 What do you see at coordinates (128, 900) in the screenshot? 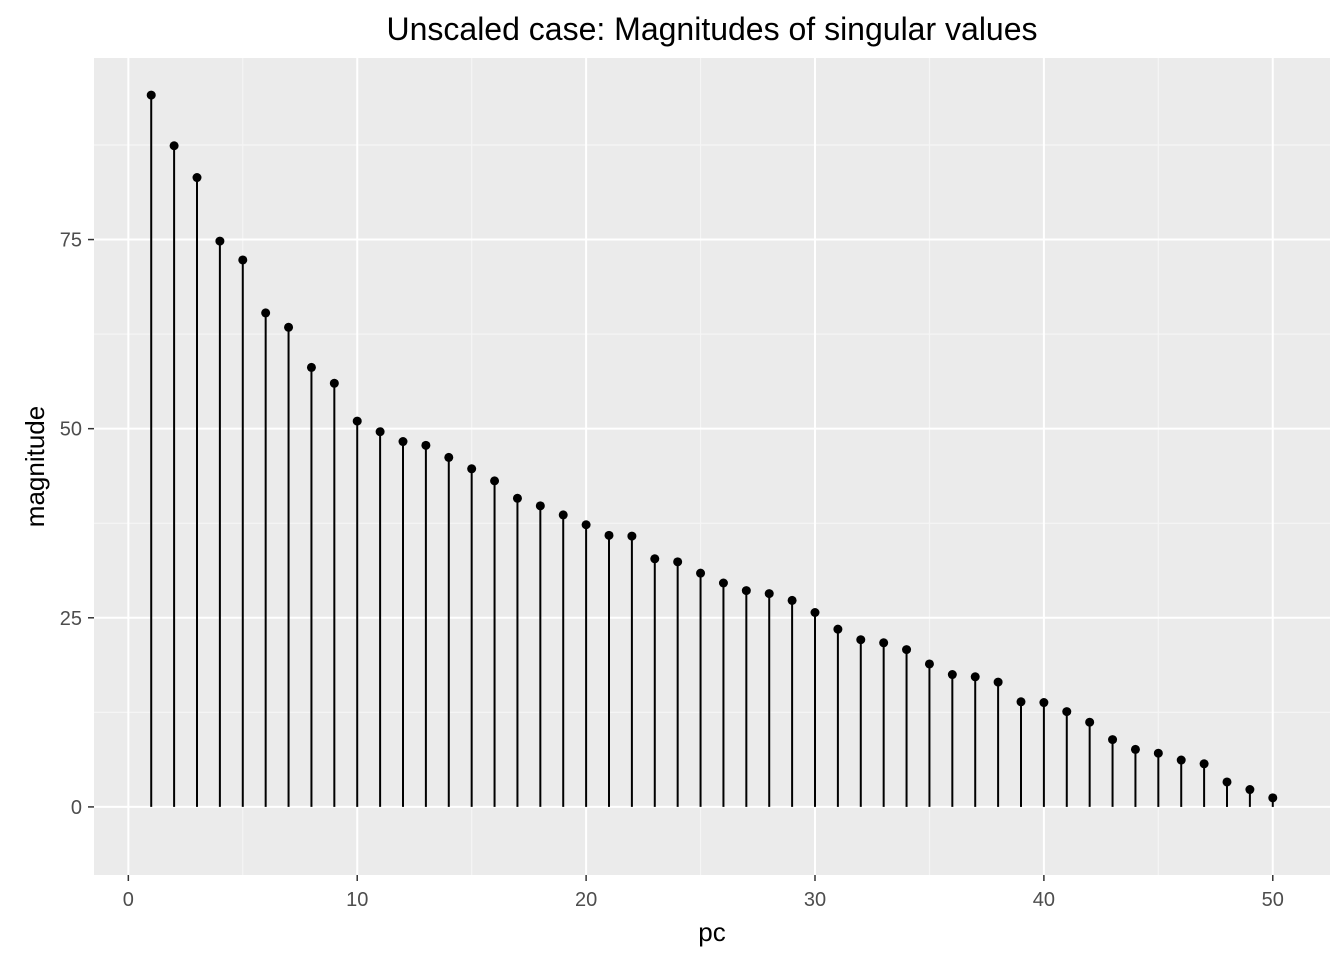
I see `x-tick-label: 0` at bounding box center [128, 900].